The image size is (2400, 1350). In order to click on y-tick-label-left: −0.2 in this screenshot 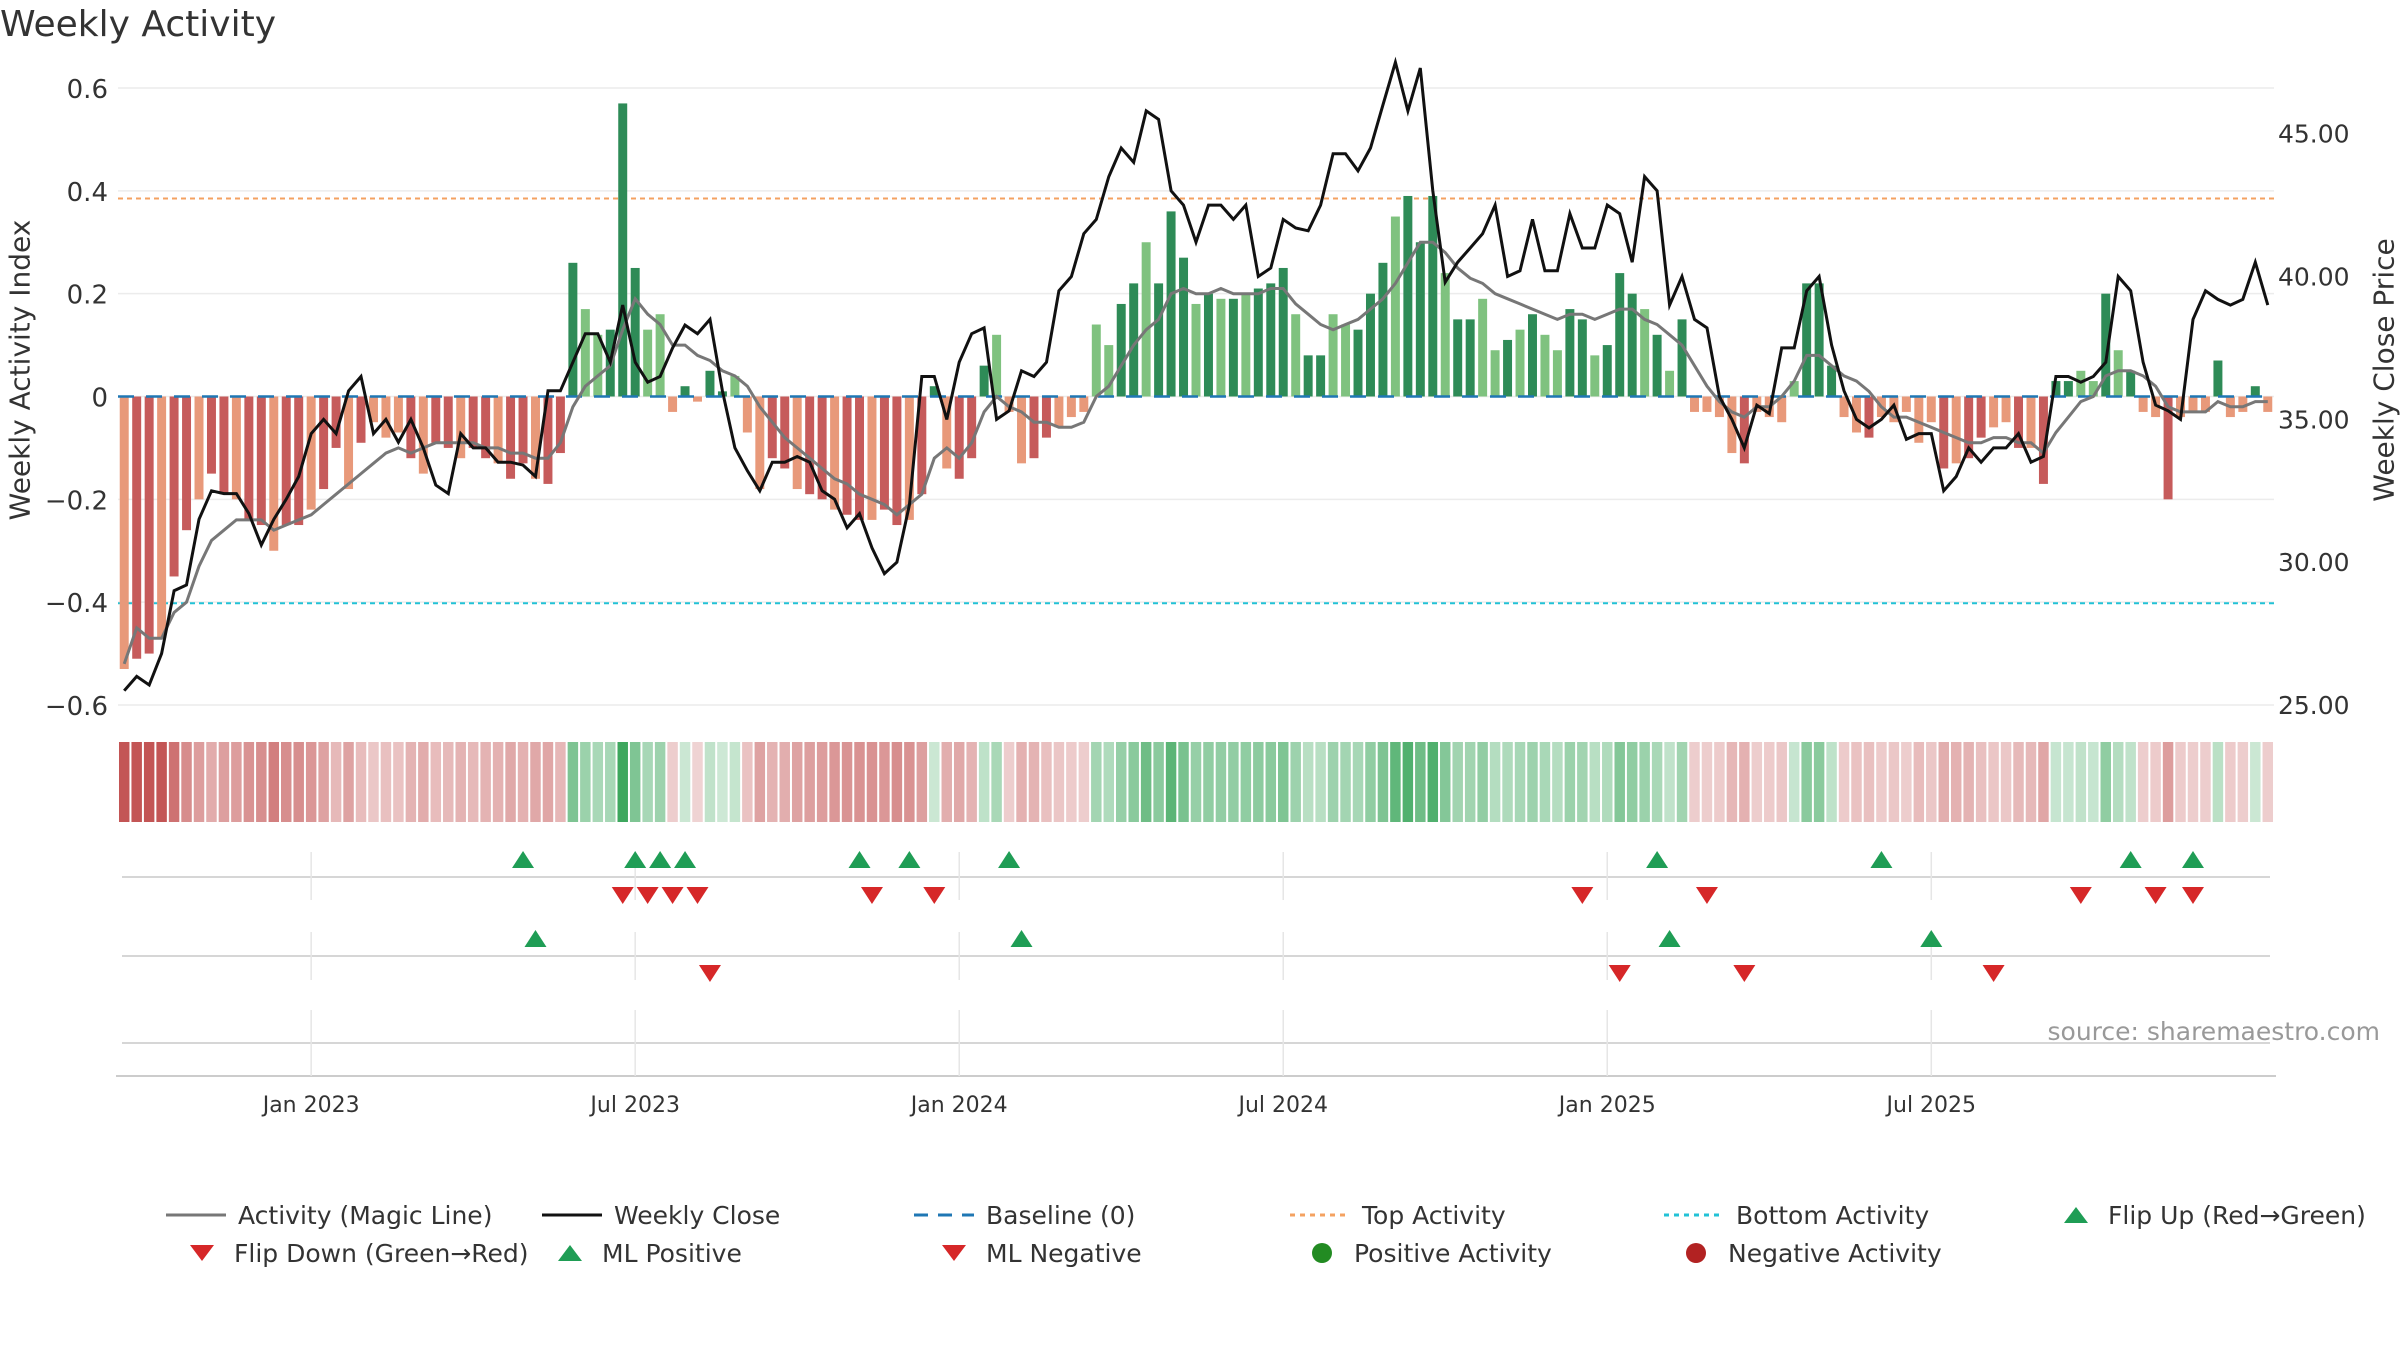, I will do `click(76, 501)`.